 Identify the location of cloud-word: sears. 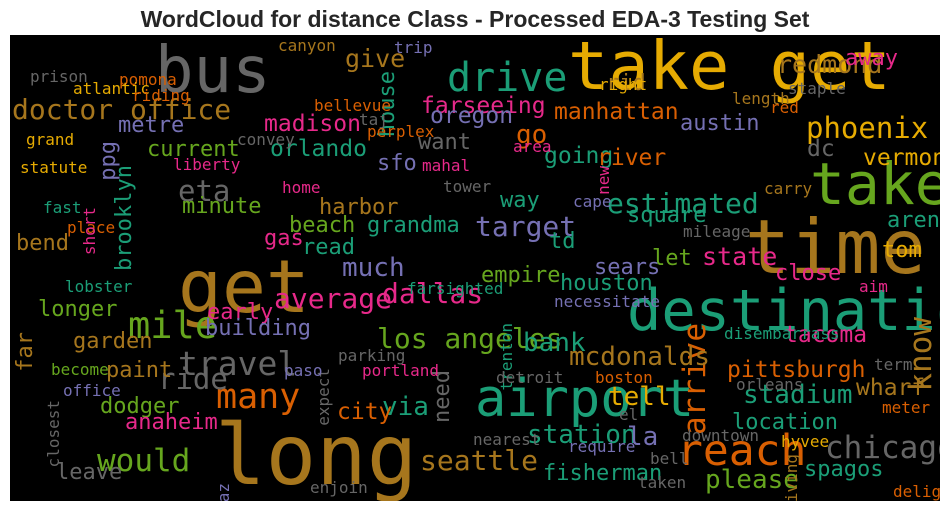
(627, 267).